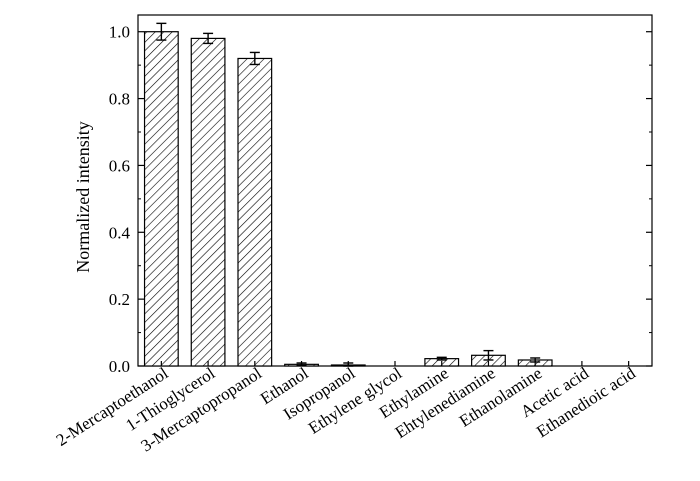 This screenshot has height=481, width=700. What do you see at coordinates (120, 232) in the screenshot?
I see `y-tick-label: 0.4` at bounding box center [120, 232].